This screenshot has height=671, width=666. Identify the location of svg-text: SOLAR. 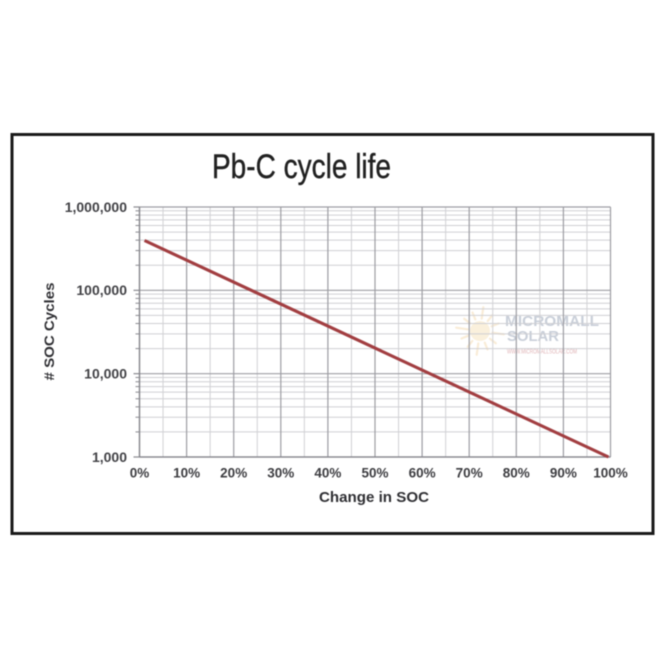
(533, 337).